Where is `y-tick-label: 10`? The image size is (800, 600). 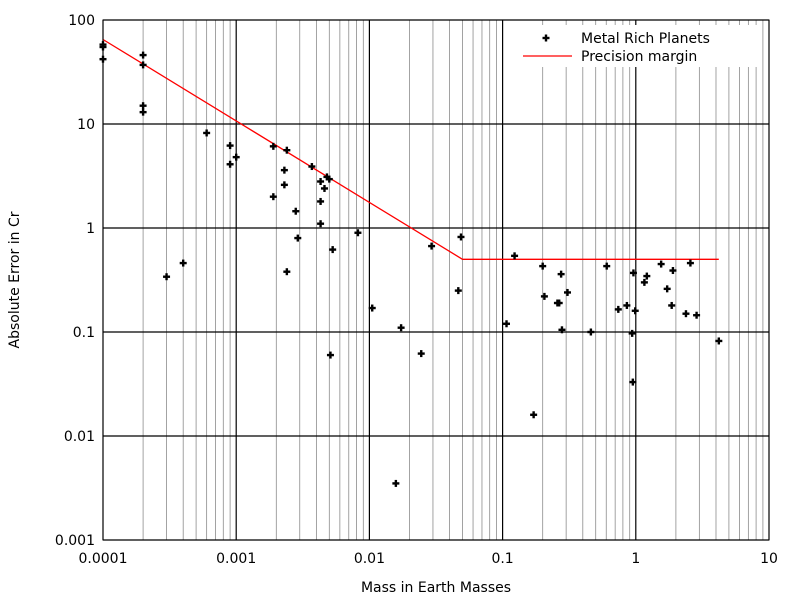
y-tick-label: 10 is located at coordinates (86, 125).